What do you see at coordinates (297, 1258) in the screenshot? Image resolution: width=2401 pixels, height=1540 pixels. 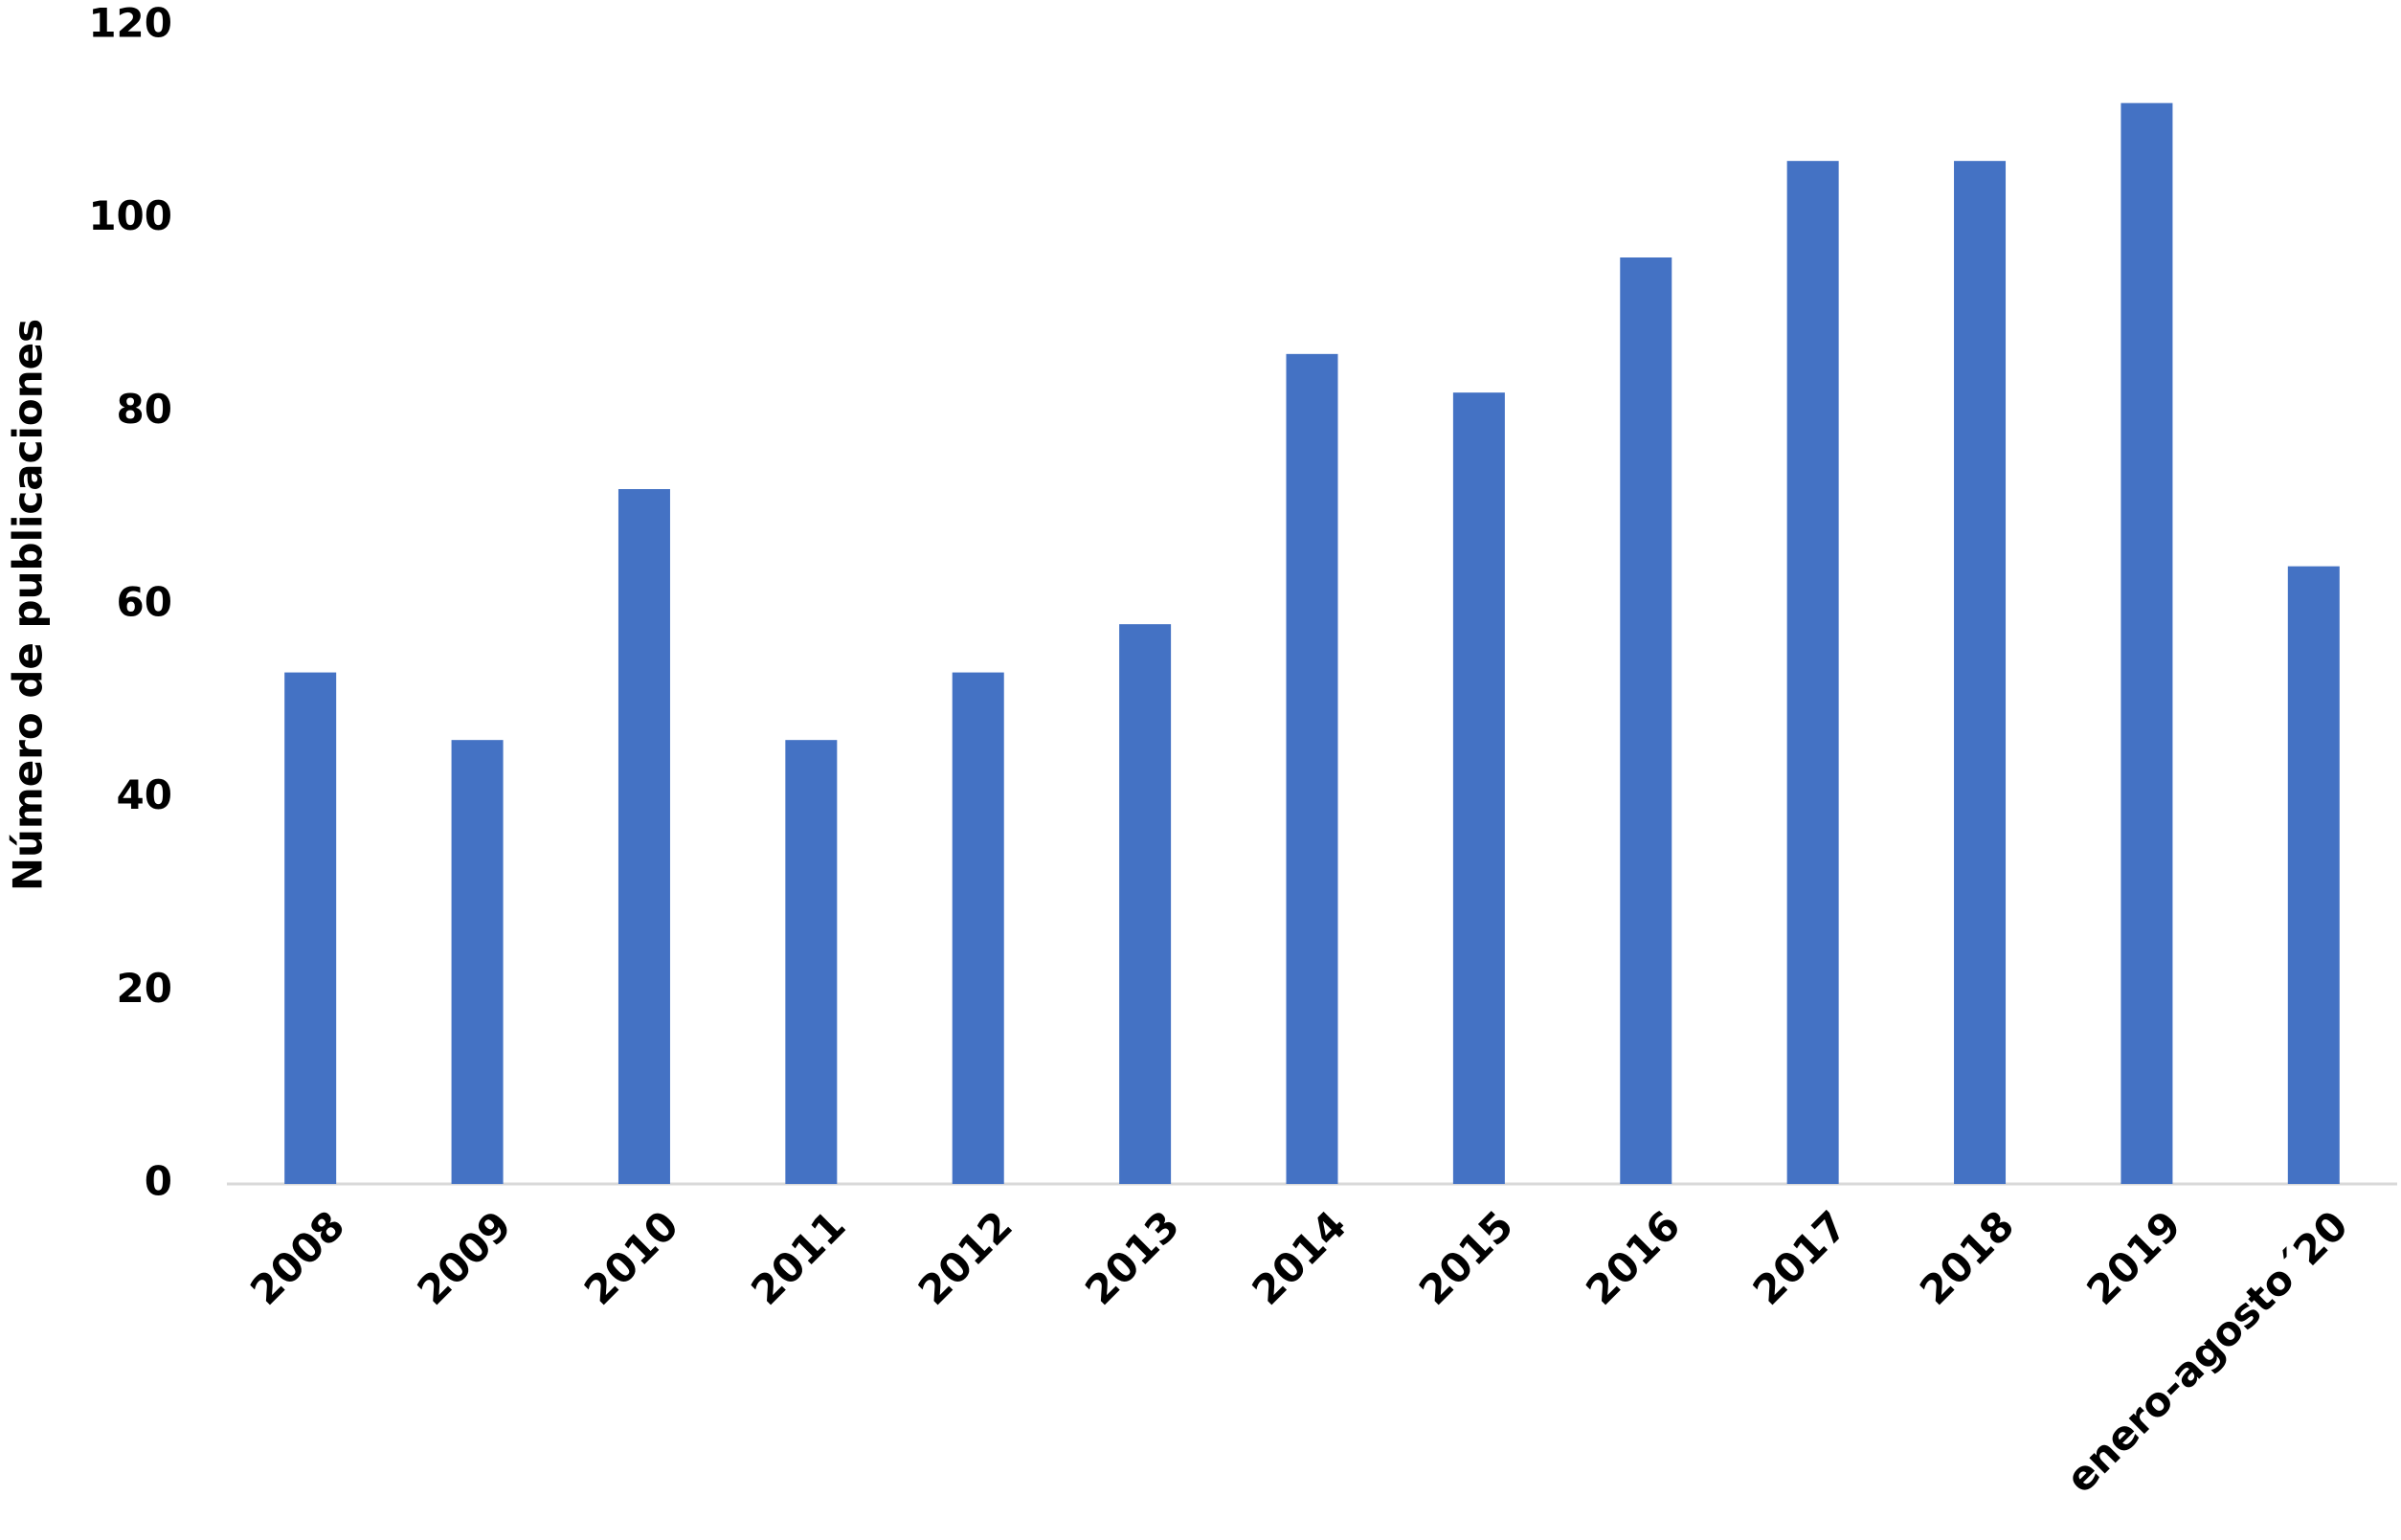 I see `x-tick-label: 2008` at bounding box center [297, 1258].